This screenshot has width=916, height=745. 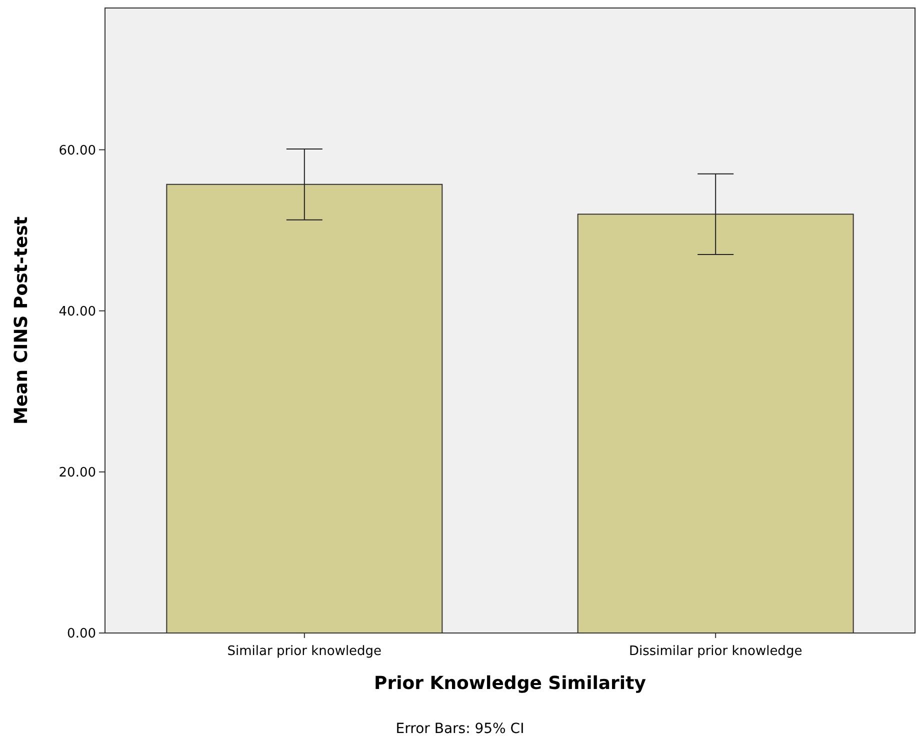 What do you see at coordinates (77, 312) in the screenshot?
I see `y-tick-label: 40.00` at bounding box center [77, 312].